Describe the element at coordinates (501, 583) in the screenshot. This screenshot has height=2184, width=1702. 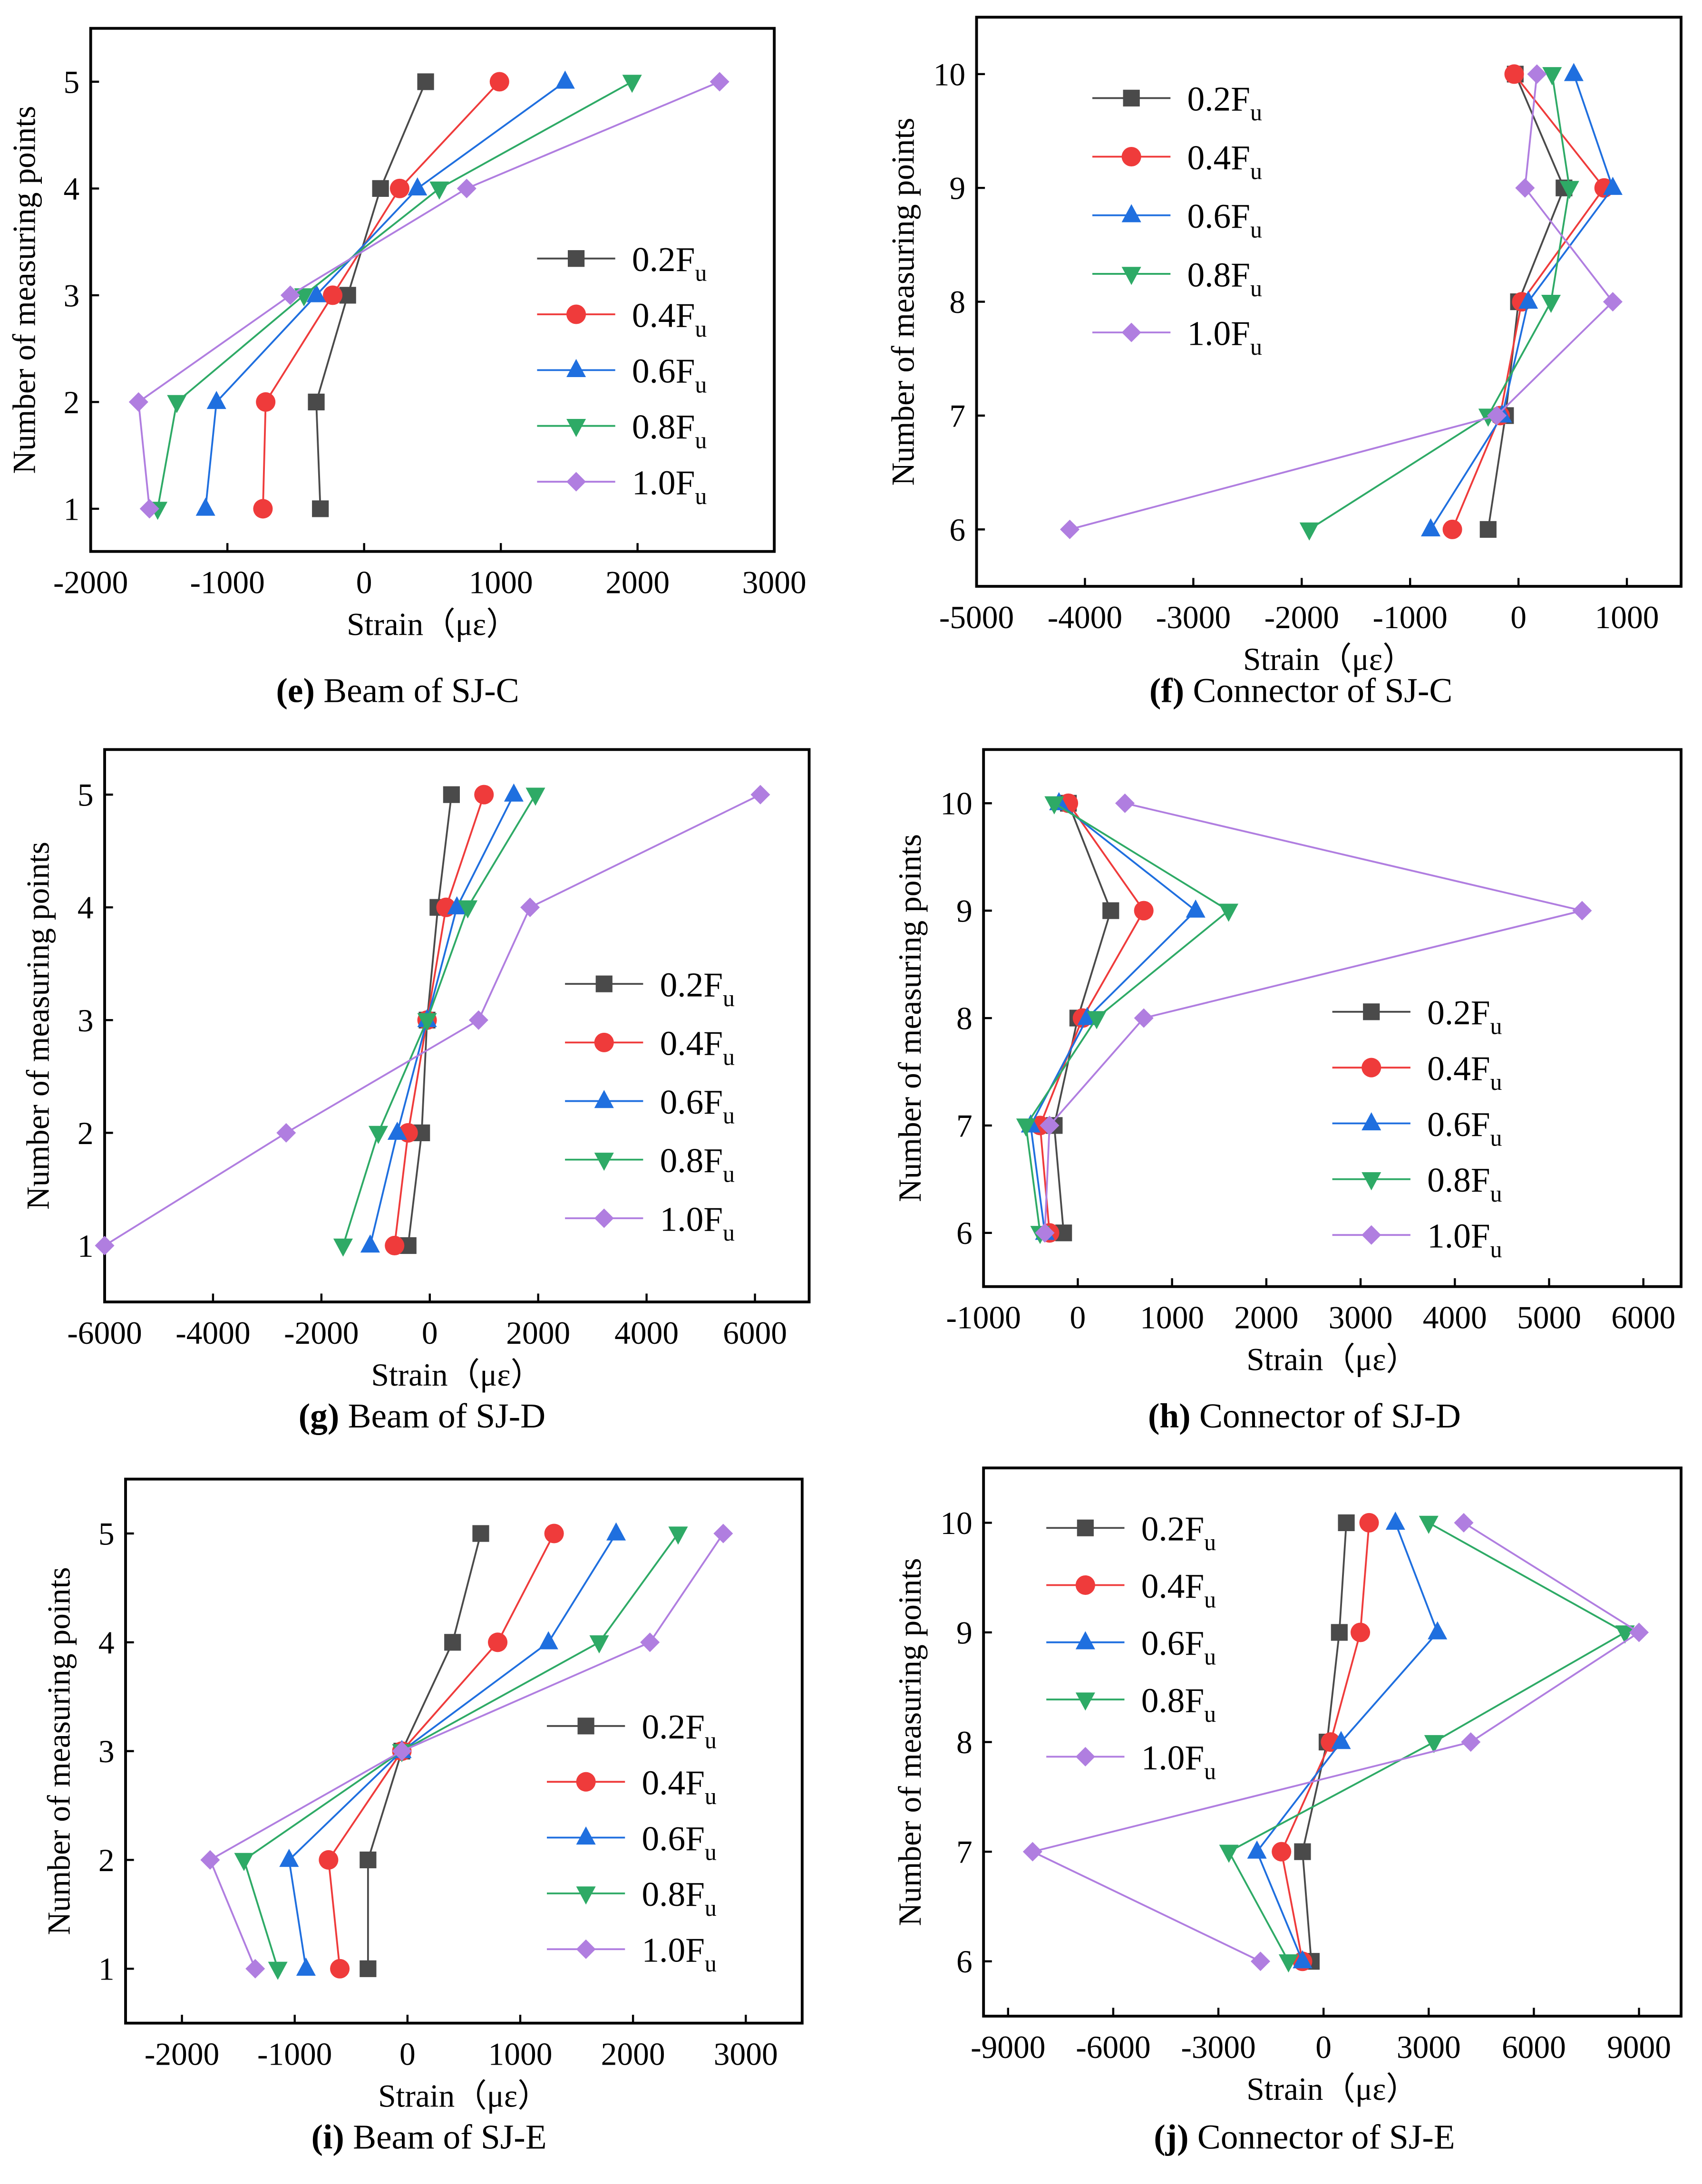
I see `x-tick-label: 1000` at that location.